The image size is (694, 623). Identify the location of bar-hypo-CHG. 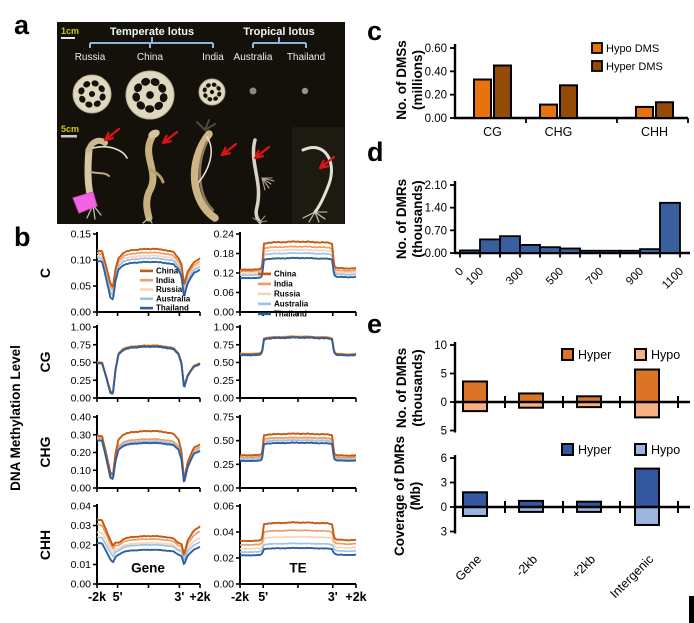
(548, 111).